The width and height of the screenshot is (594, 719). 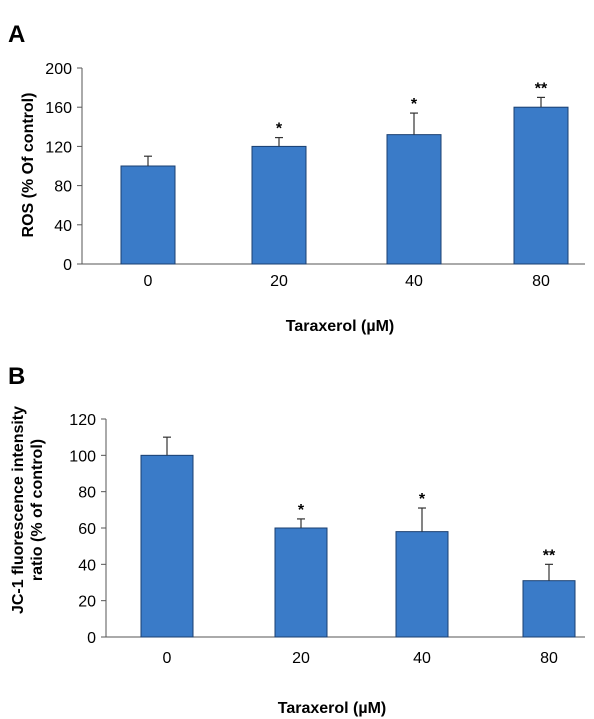 I want to click on a-significance-label: **, so click(x=541, y=88).